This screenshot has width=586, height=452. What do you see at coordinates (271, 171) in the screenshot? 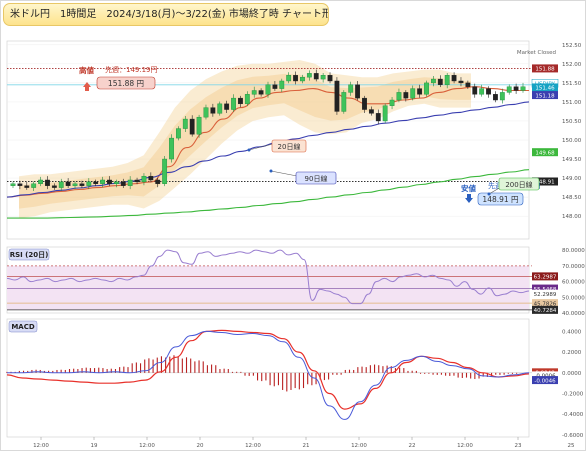
I see `ma90-pointer-dot` at bounding box center [271, 171].